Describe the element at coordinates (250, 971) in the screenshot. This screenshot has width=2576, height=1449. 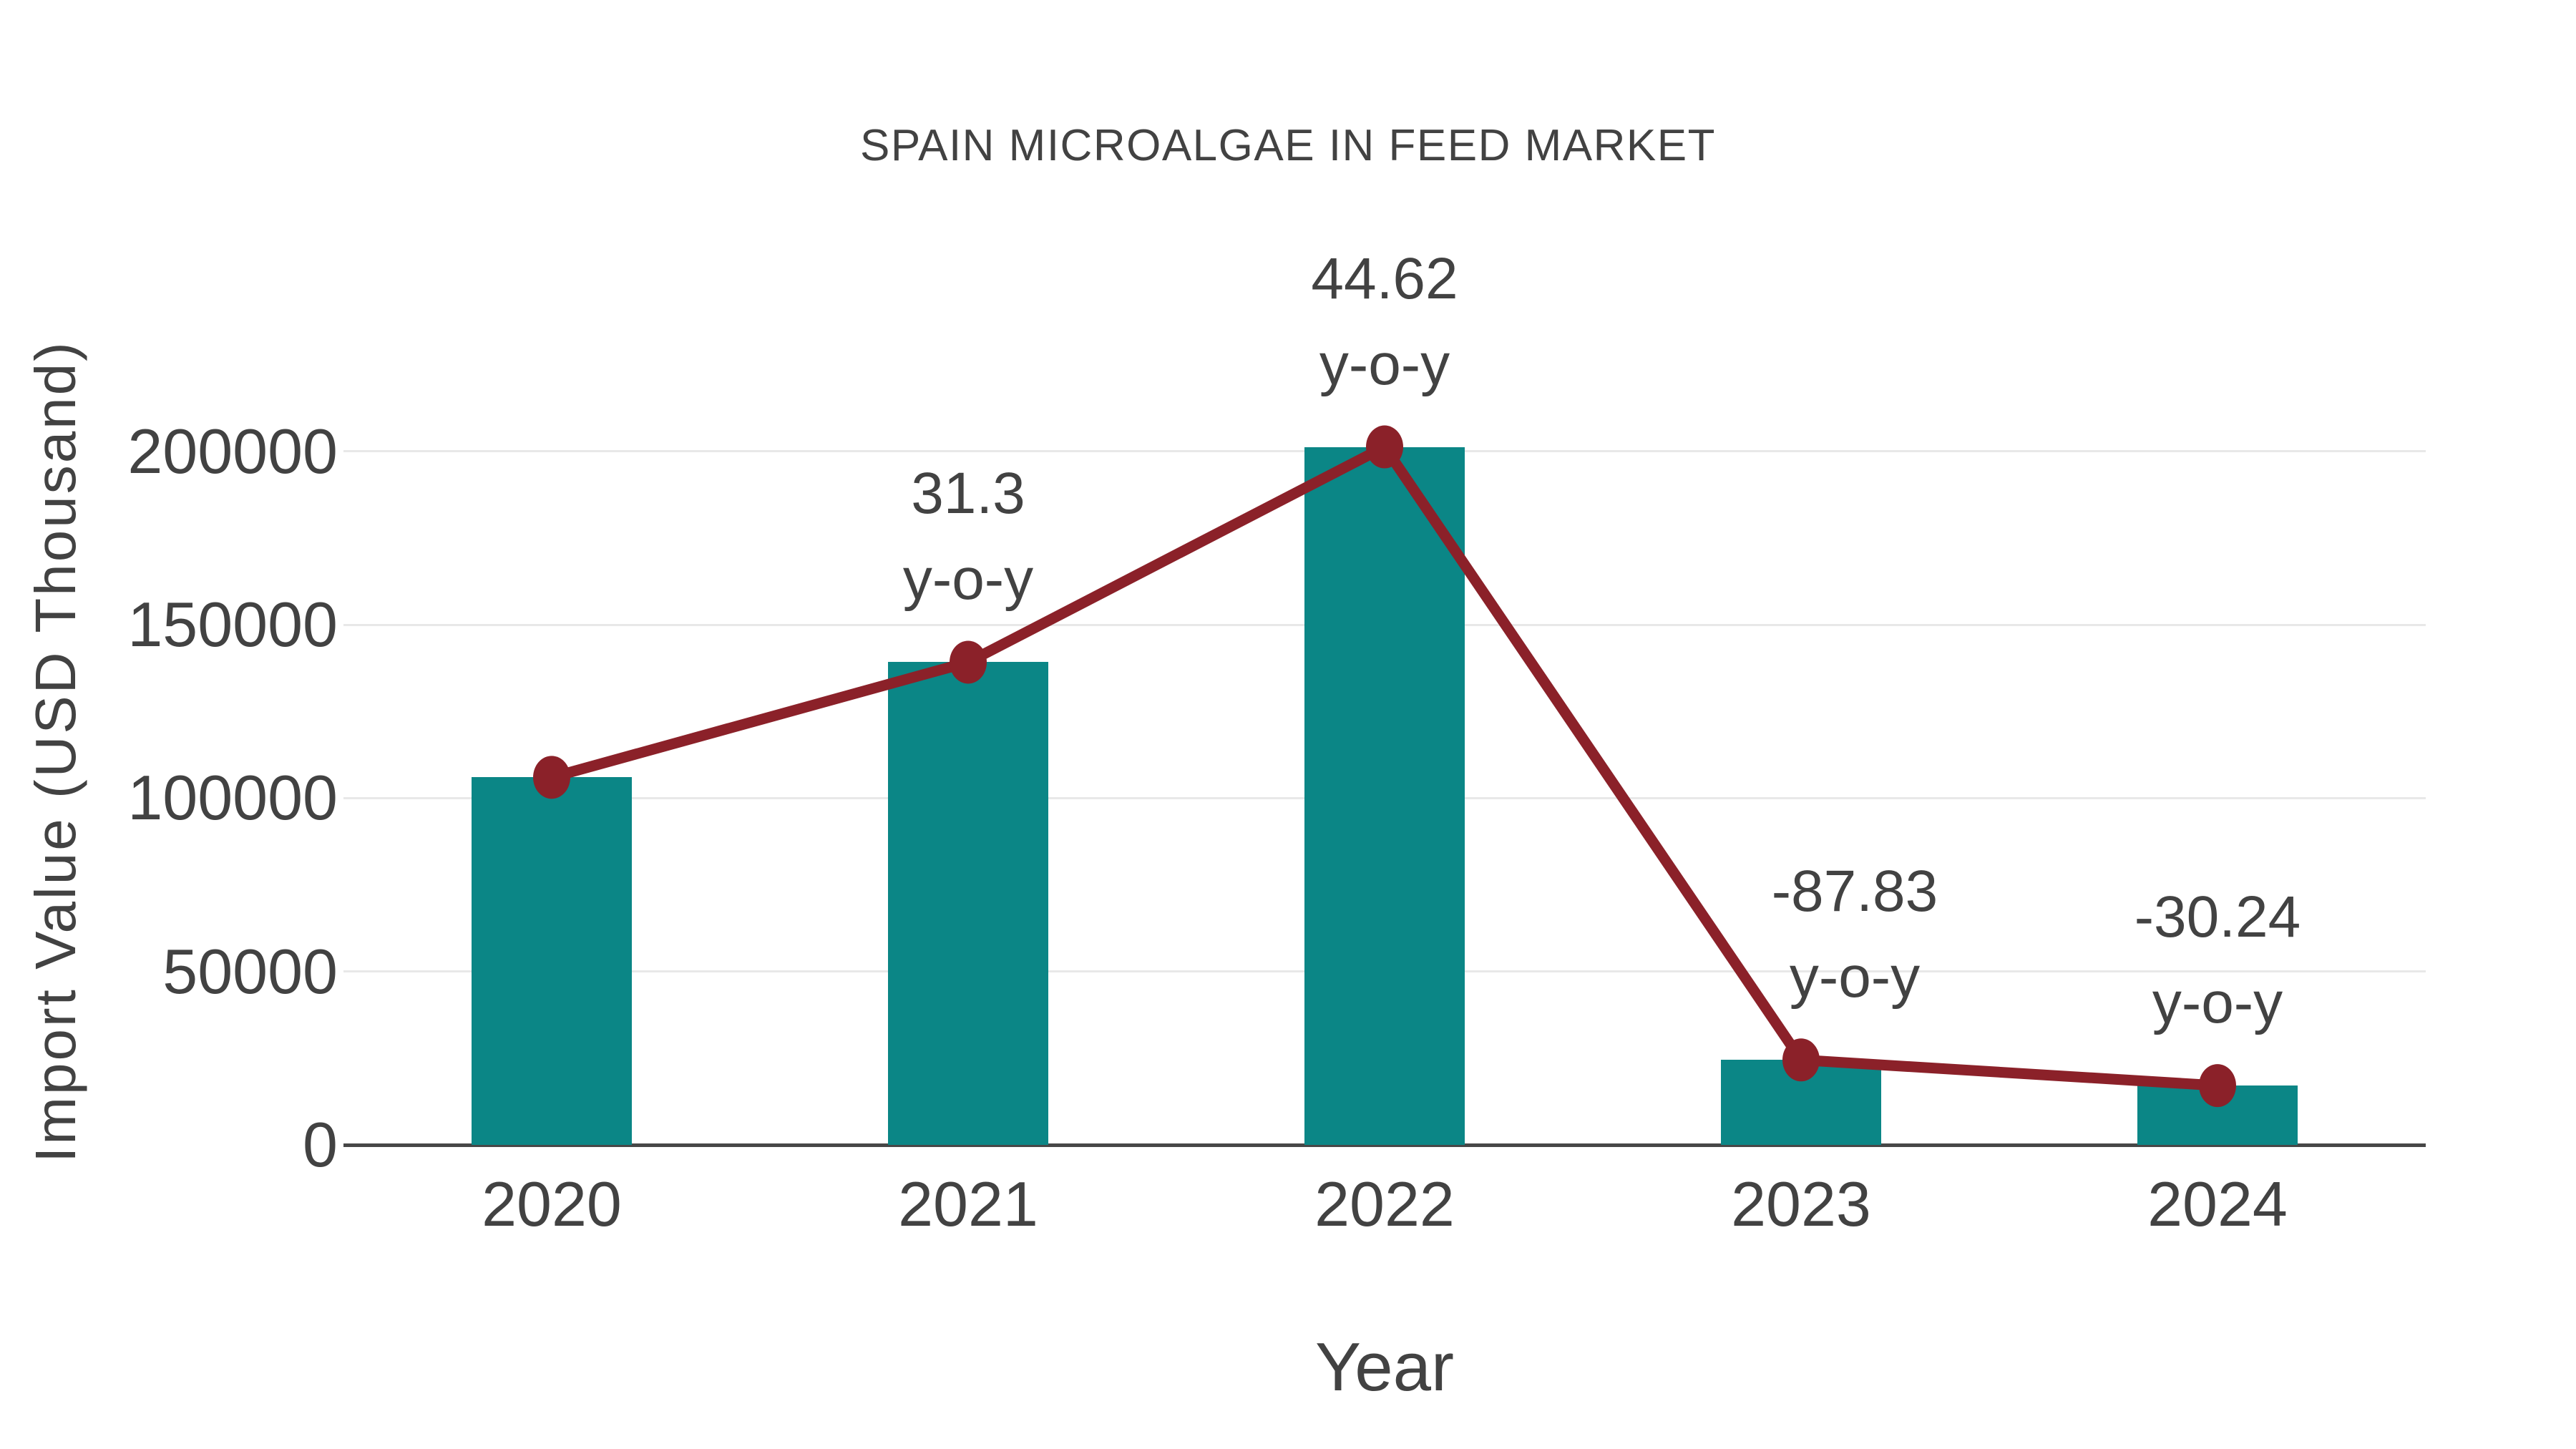
I see `y-tick-label: 50000` at that location.